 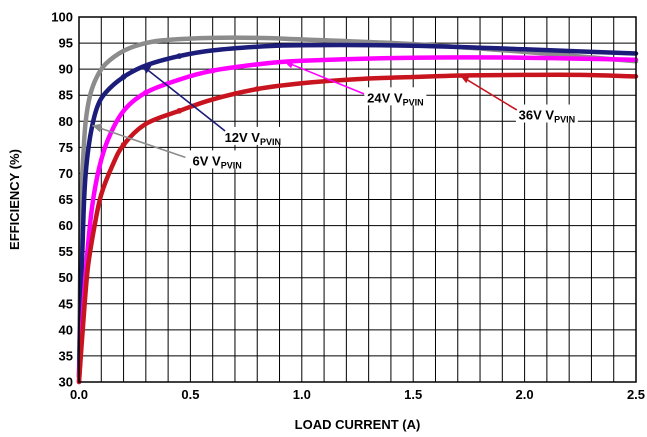 I want to click on y-tick-label: 75, so click(x=66, y=147).